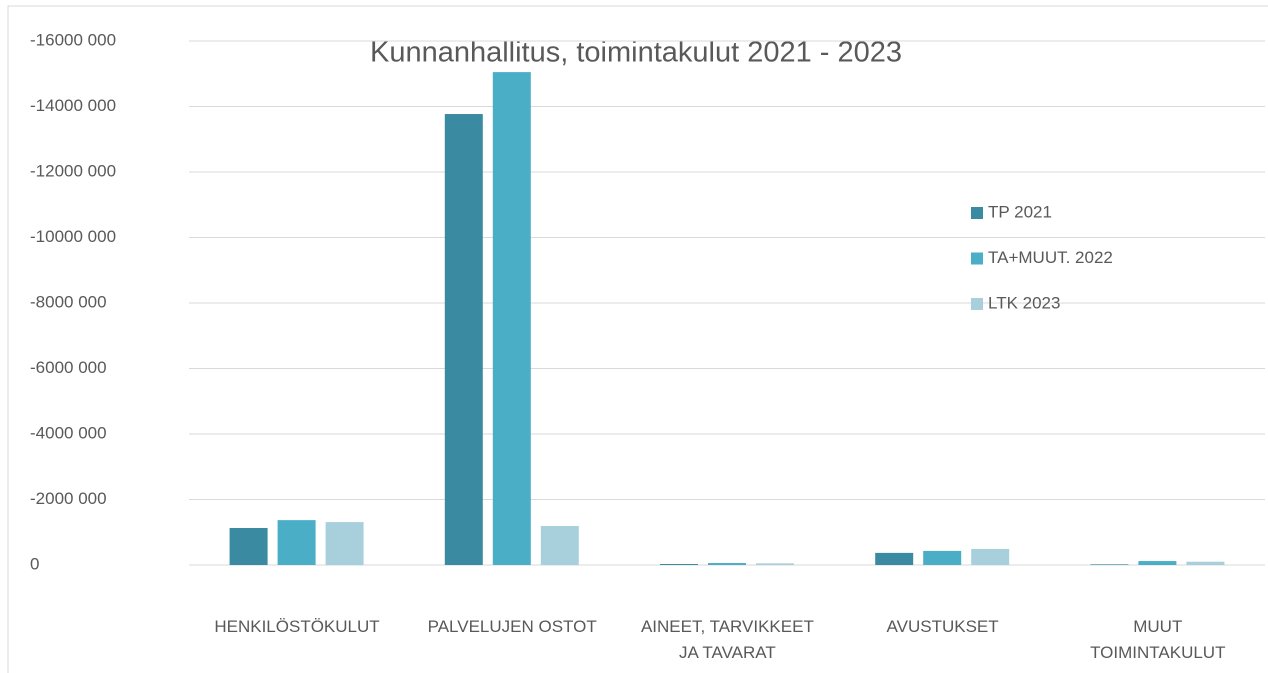  Describe the element at coordinates (68, 498) in the screenshot. I see `y-tick-label: -2000 000` at that location.